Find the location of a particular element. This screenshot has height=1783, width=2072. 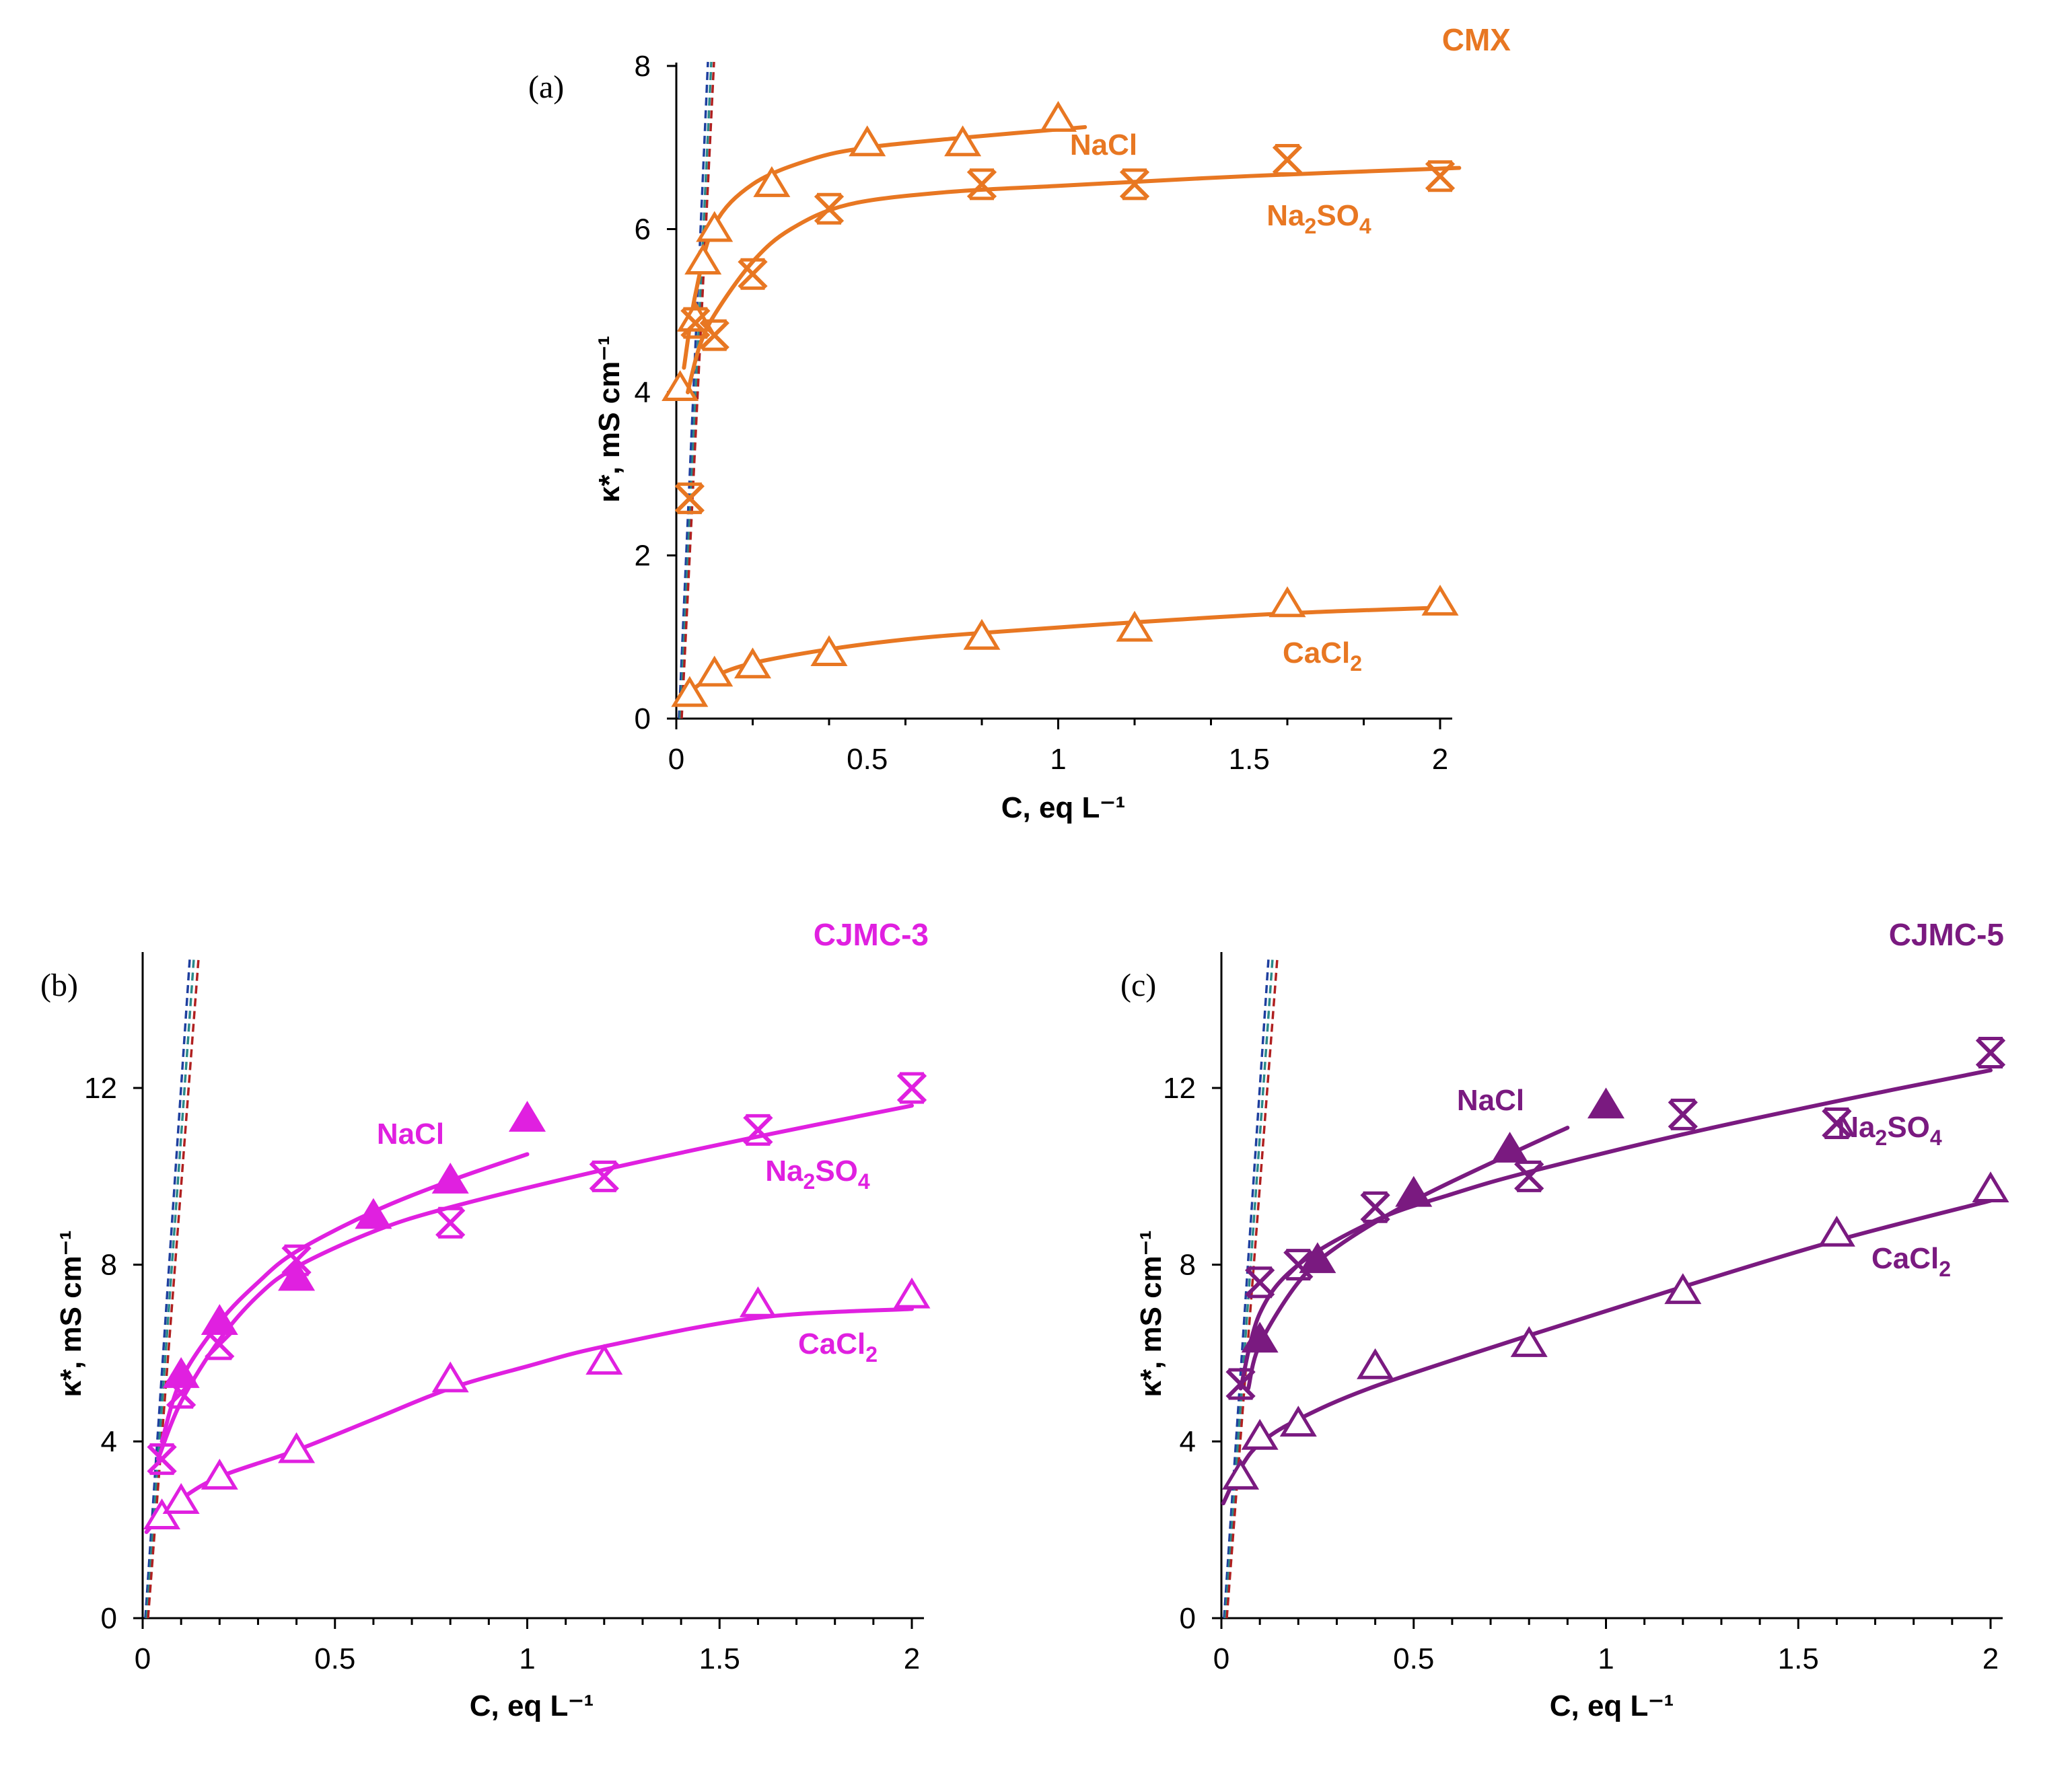

series-label-part: SO is located at coordinates (1337, 216).